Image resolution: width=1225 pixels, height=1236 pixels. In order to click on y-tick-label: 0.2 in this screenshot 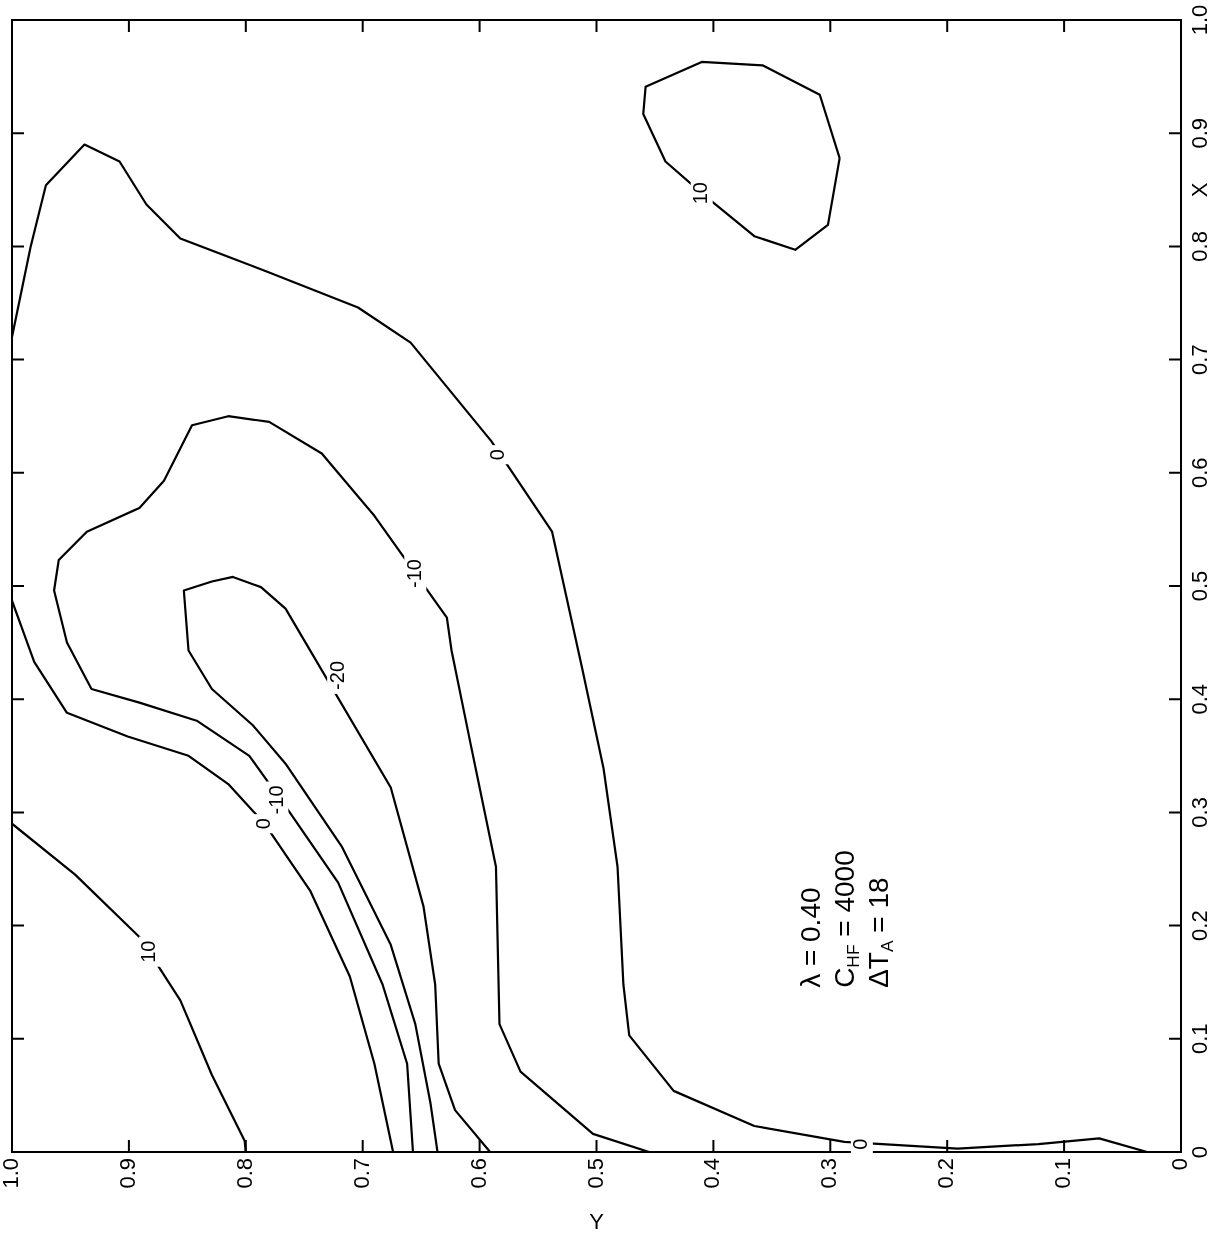, I will do `click(1200, 925)`.